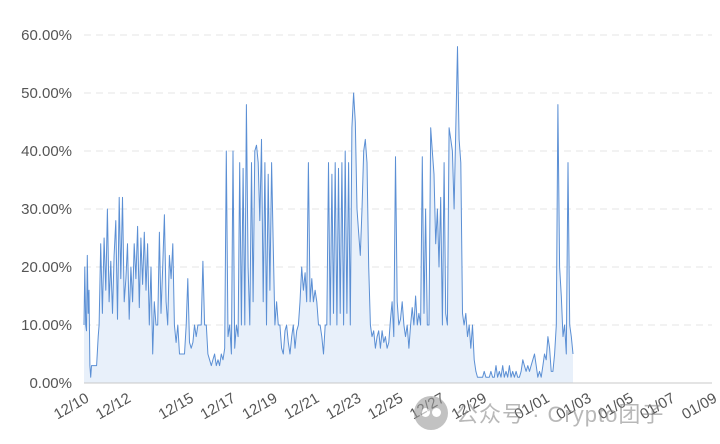 This screenshot has height=444, width=720. Describe the element at coordinates (699, 406) in the screenshot. I see `x-tick-label: 01/09` at that location.